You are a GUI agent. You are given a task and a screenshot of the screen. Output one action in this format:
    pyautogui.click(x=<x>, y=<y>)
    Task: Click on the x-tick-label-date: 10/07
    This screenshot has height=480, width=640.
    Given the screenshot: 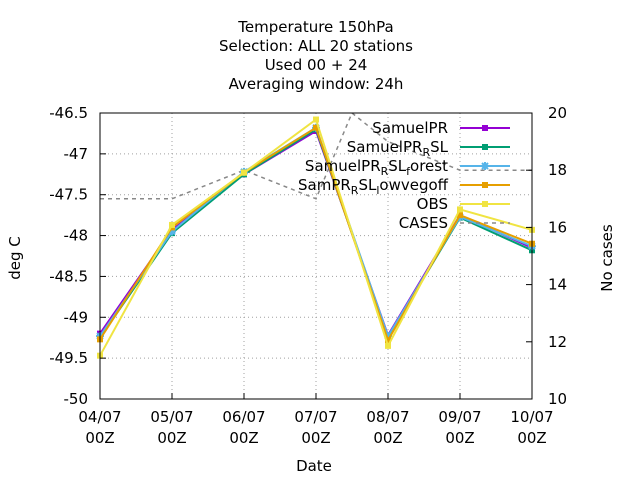 What is the action you would take?
    pyautogui.click(x=531, y=417)
    